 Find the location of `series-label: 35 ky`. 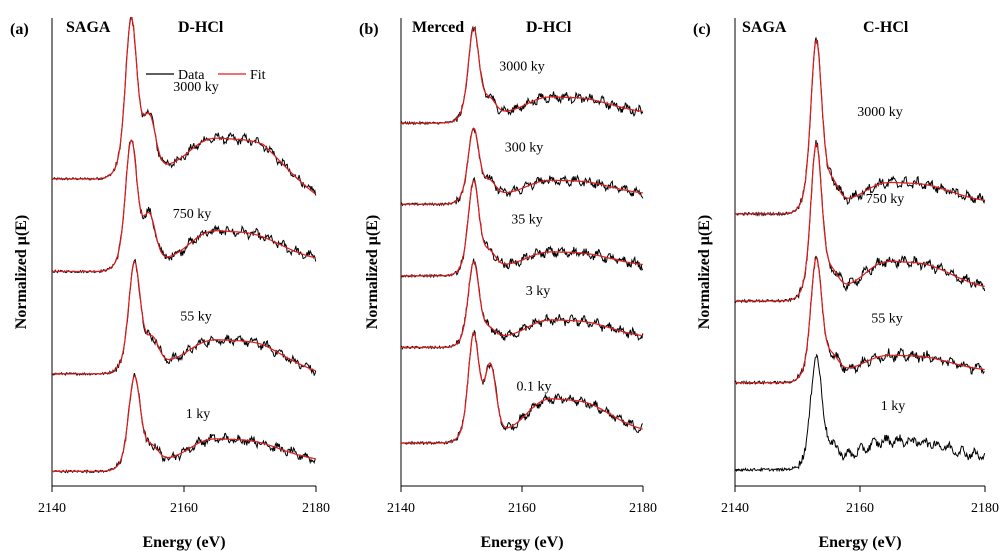

series-label: 35 ky is located at coordinates (527, 219).